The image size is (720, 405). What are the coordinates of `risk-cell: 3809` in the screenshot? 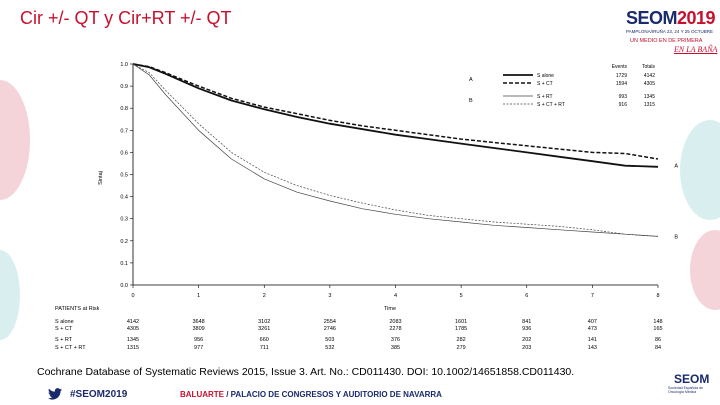 It's located at (199, 329).